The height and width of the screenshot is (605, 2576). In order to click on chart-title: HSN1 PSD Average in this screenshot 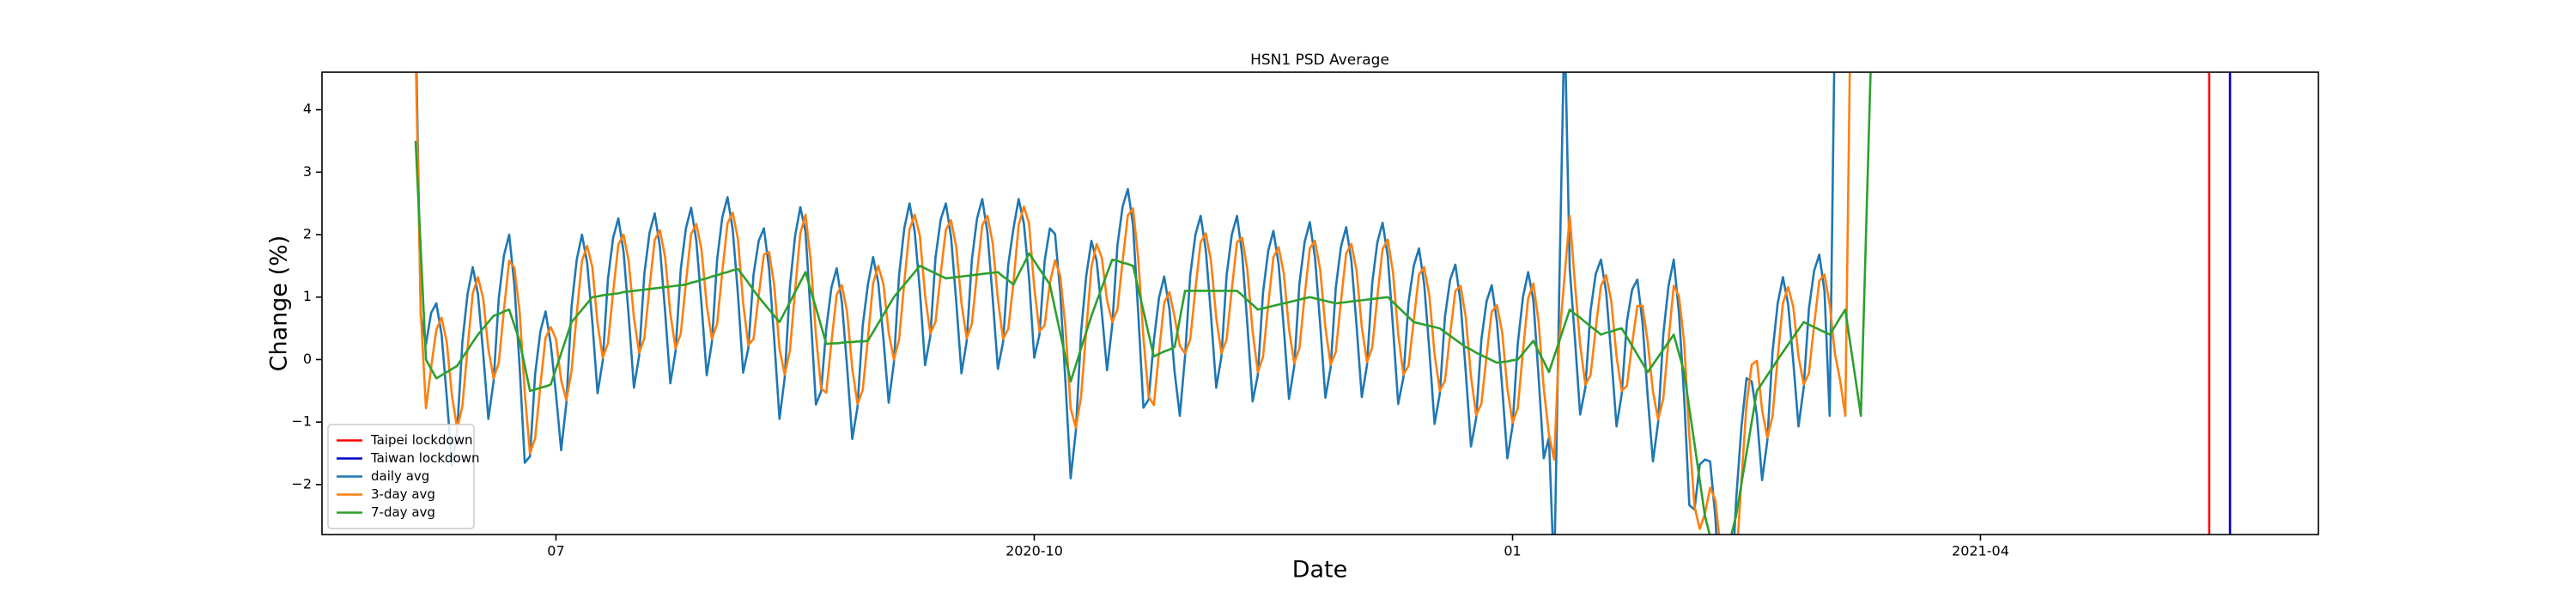, I will do `click(1319, 60)`.